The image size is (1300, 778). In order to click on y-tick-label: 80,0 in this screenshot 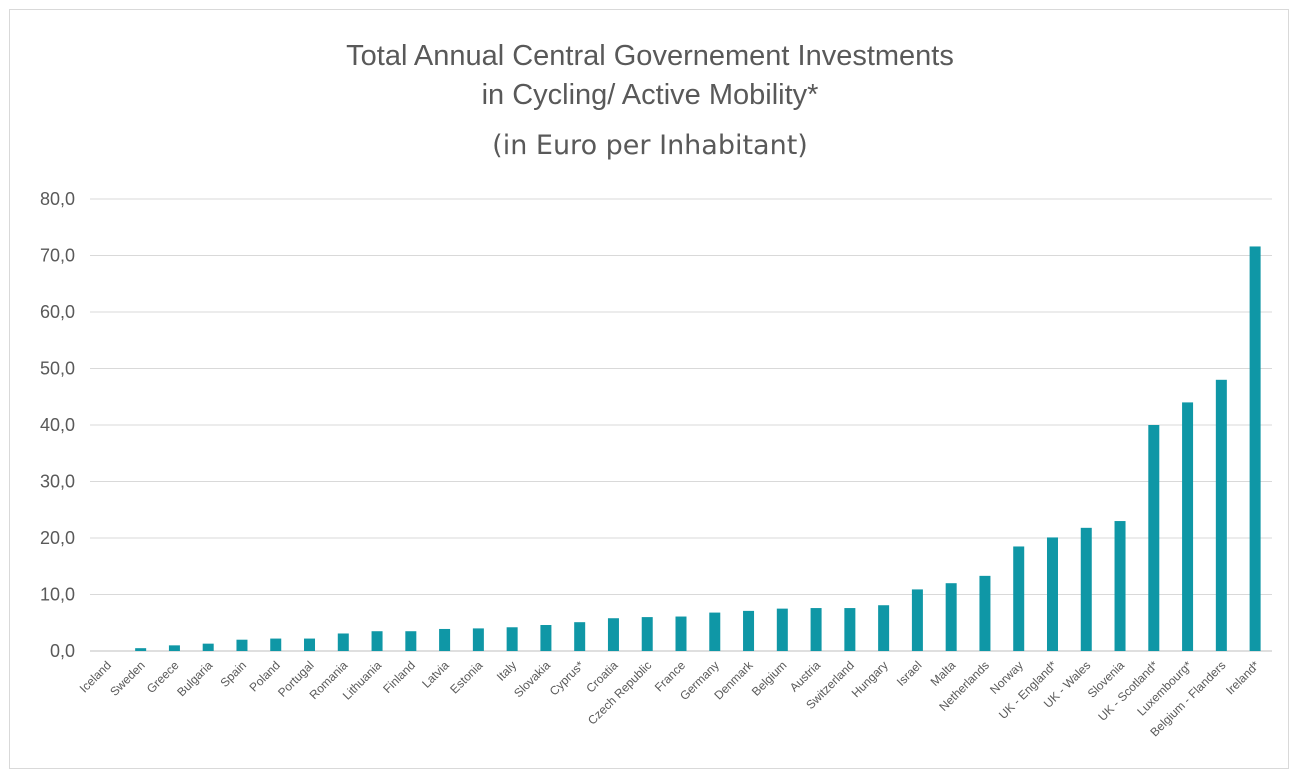, I will do `click(57, 199)`.